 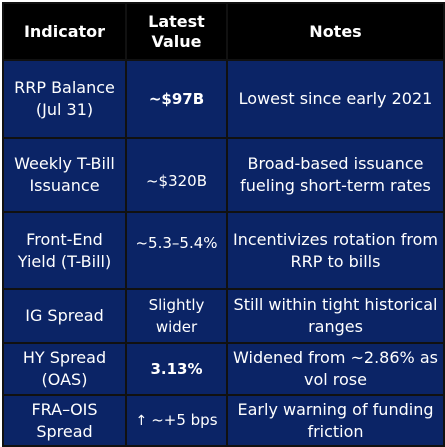 What do you see at coordinates (335, 316) in the screenshot?
I see `notes-cell: Still within tight historical ranges` at bounding box center [335, 316].